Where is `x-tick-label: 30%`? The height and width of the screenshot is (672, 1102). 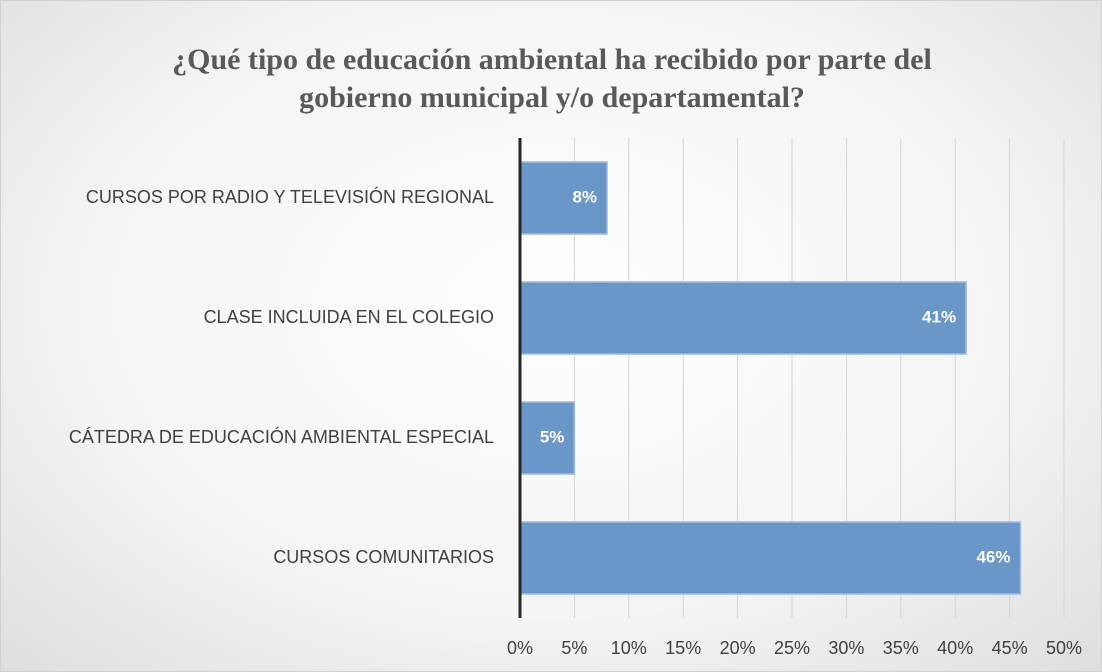 x-tick-label: 30% is located at coordinates (846, 648).